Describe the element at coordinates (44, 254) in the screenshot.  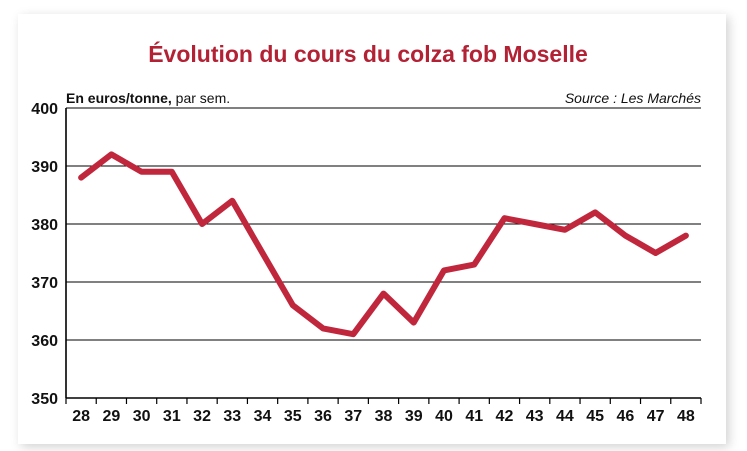
I see `y-tick-labels: 350 360 370 380 390 400` at that location.